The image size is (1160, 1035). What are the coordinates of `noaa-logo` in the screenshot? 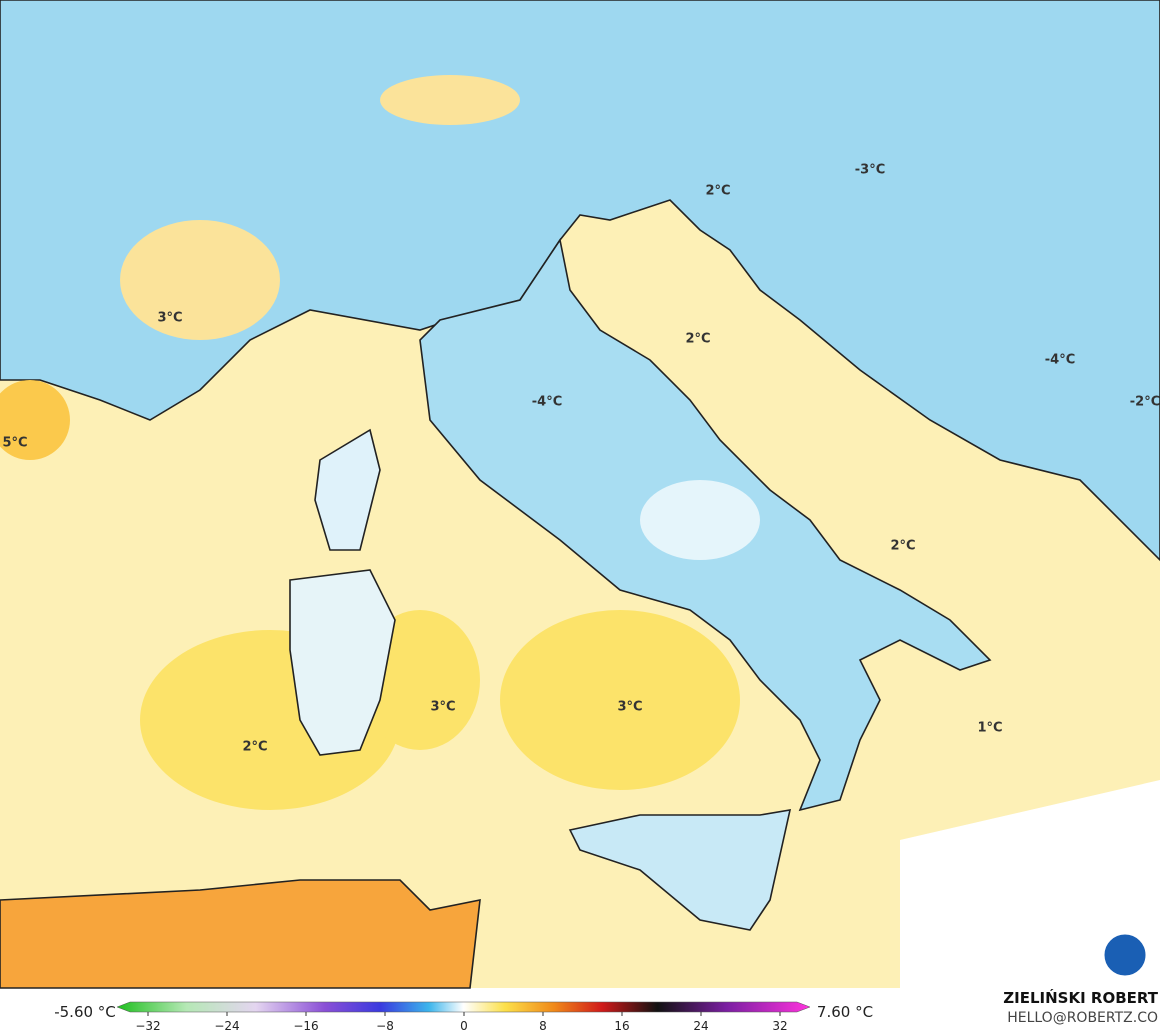 It's located at (1125, 955).